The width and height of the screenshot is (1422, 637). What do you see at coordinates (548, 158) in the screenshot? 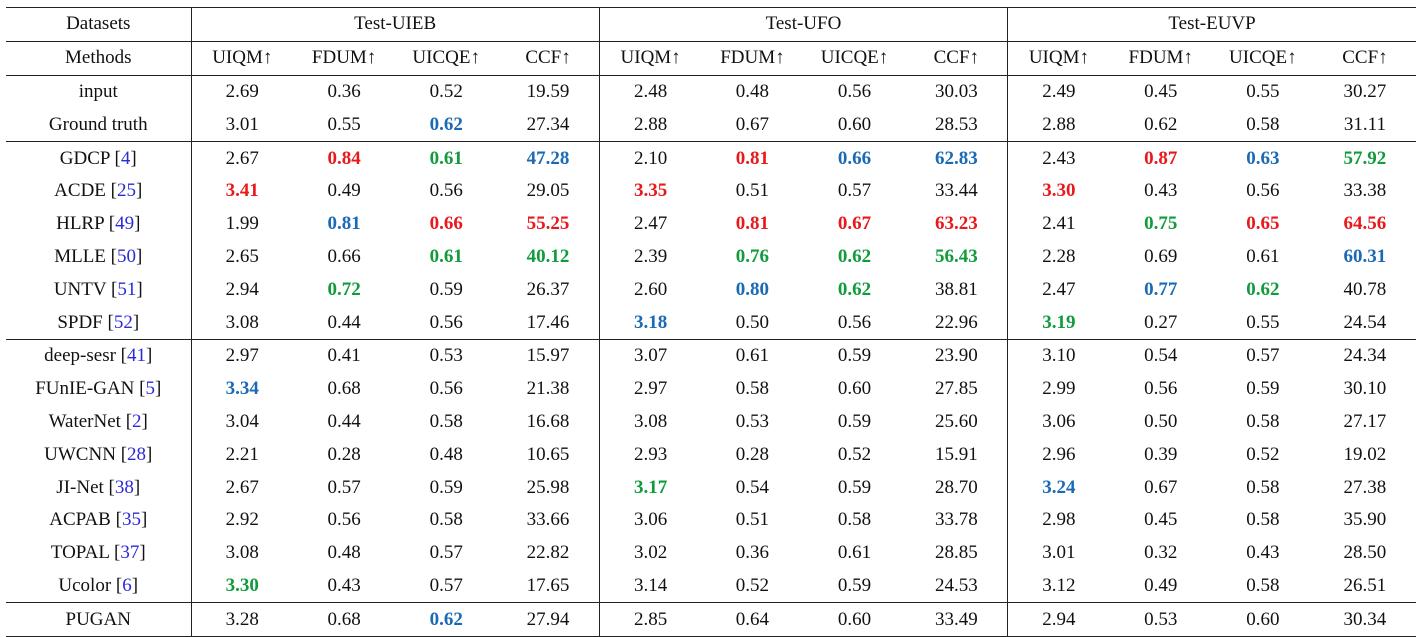
I see `metric-value-cell: 47.28` at bounding box center [548, 158].